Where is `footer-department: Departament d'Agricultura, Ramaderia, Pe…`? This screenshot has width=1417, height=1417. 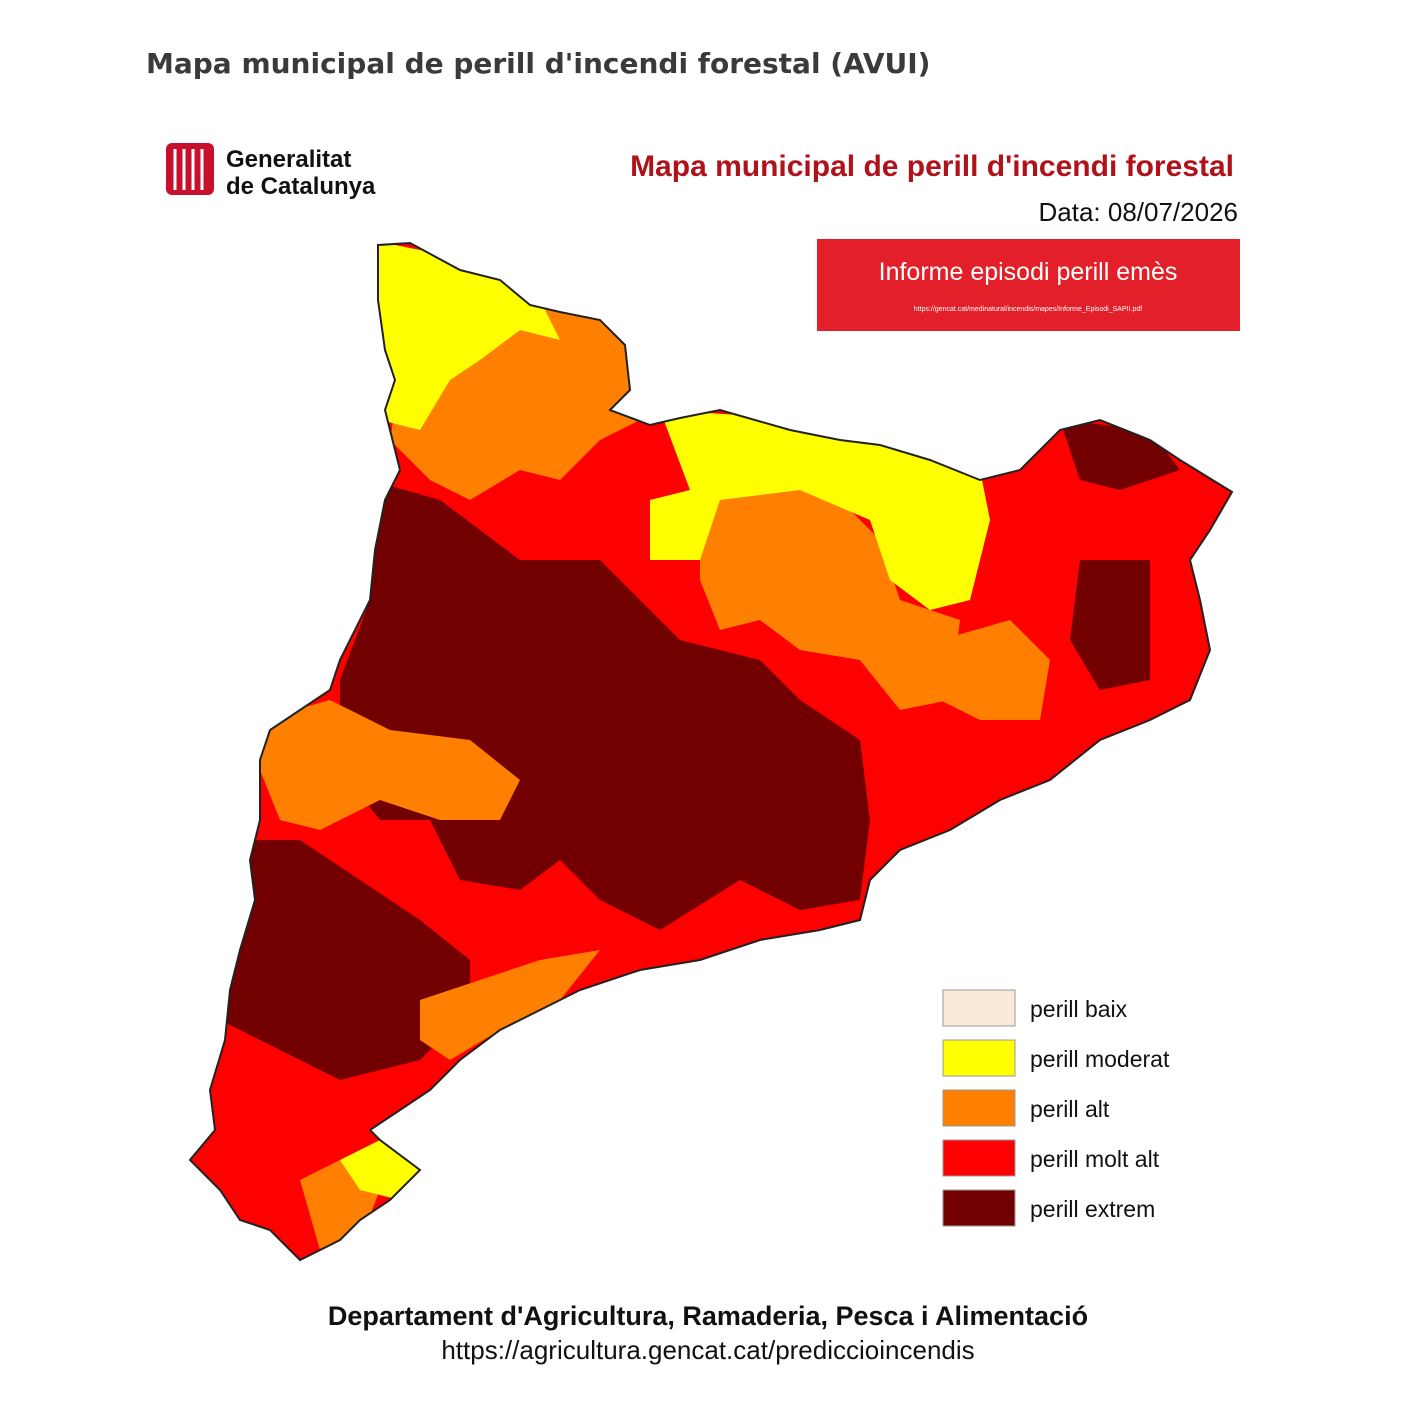 footer-department: Departament d'Agricultura, Ramaderia, Pe… is located at coordinates (708, 1316).